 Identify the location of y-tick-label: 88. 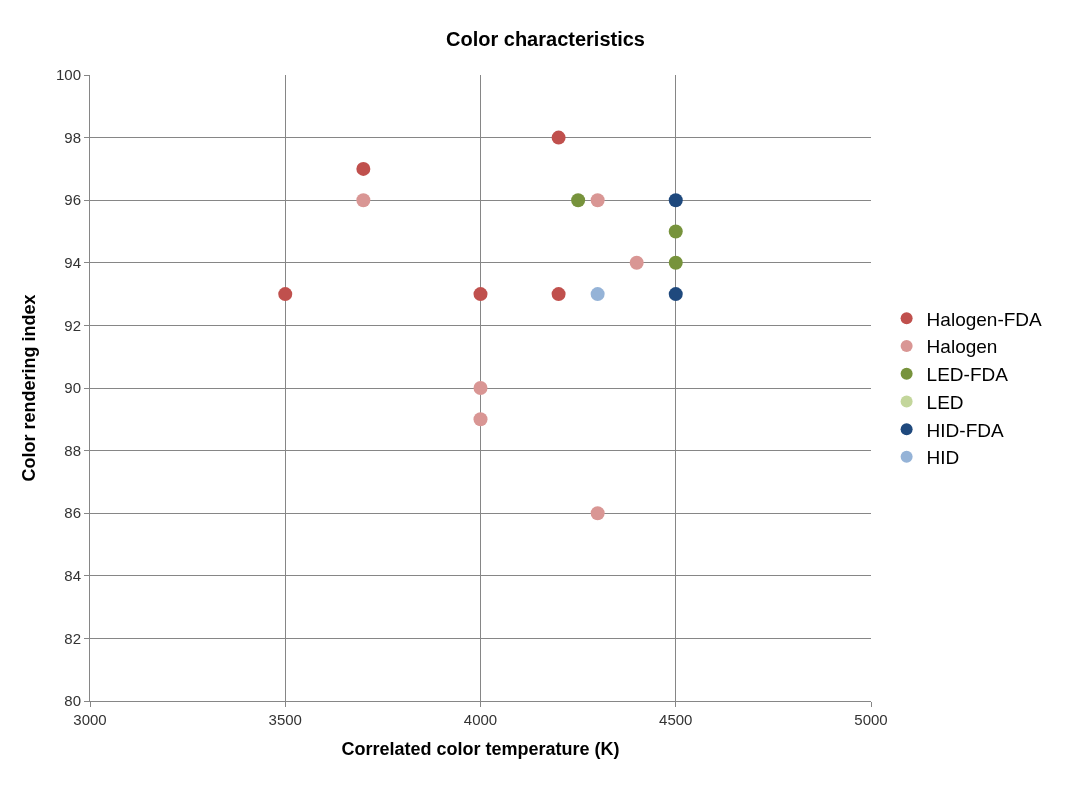
(72, 450).